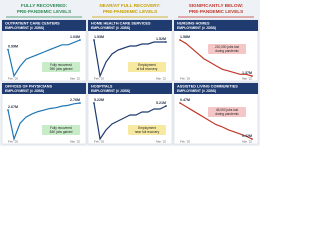  What do you see at coordinates (44, 5) in the screenshot?
I see `column-title: FULLY RECOVERED:` at bounding box center [44, 5].